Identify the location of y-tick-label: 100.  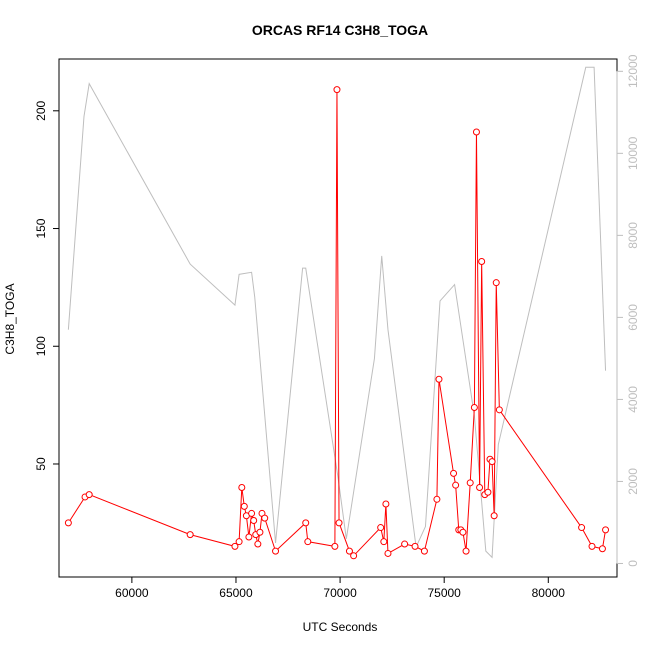
(41, 346).